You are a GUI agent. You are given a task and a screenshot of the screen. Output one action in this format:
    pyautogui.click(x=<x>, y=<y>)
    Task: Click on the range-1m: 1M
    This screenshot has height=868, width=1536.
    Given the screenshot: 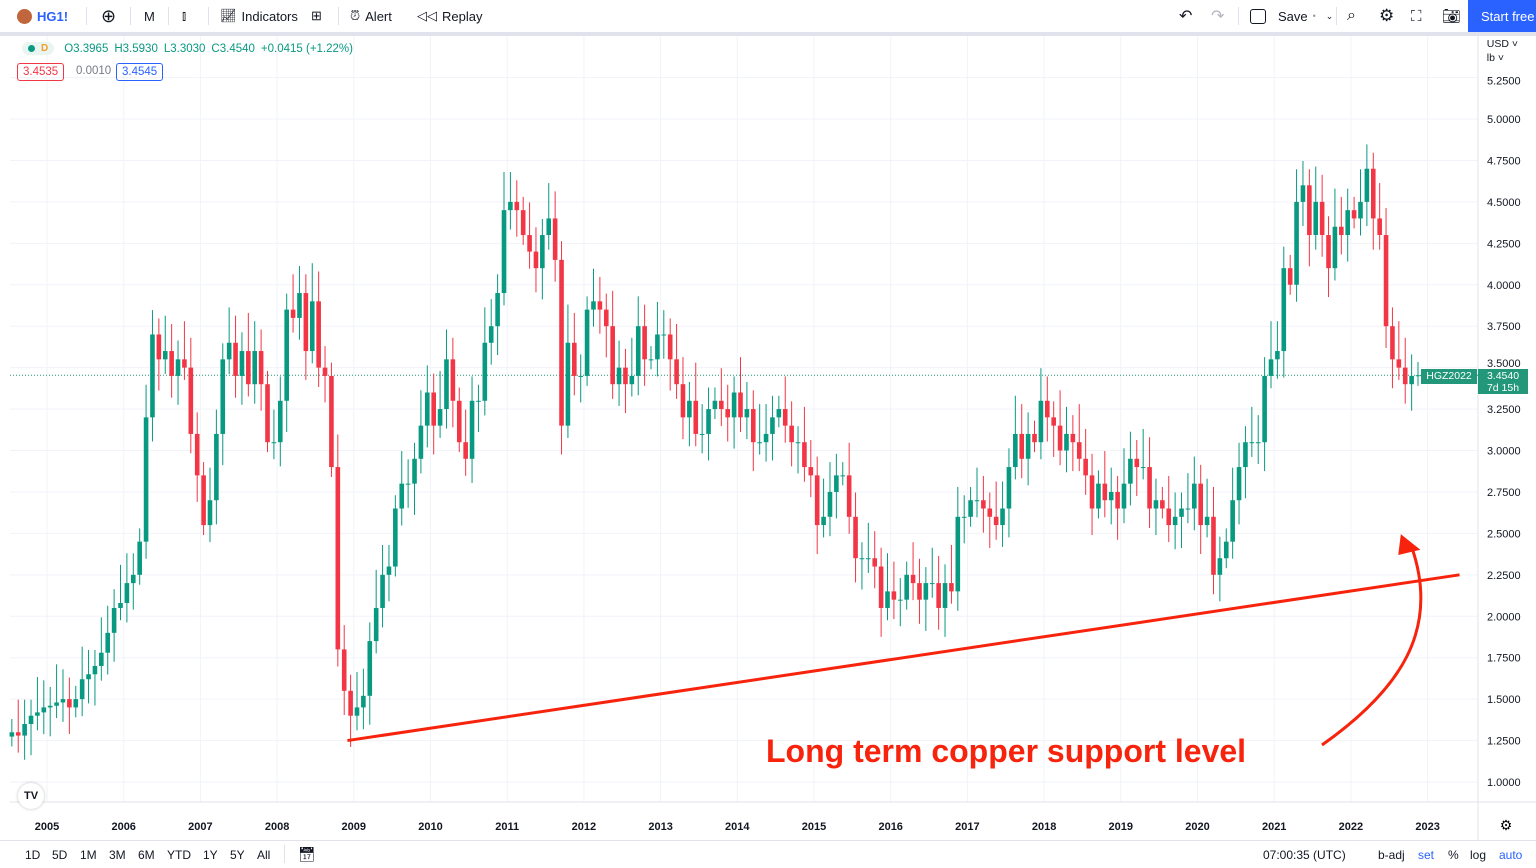 What is the action you would take?
    pyautogui.click(x=88, y=855)
    